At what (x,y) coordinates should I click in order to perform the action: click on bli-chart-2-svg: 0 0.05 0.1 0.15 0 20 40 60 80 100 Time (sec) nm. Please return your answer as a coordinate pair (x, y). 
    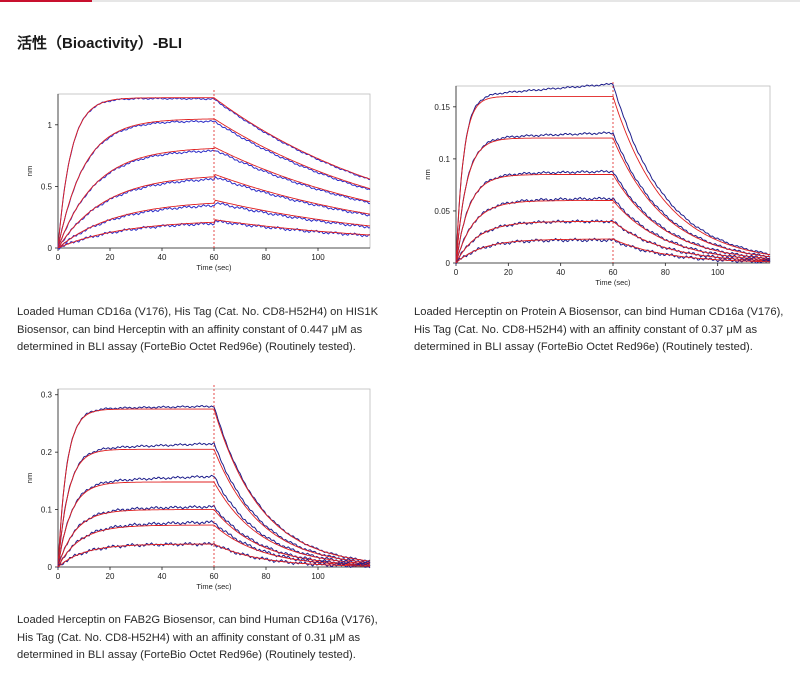
    Looking at the image, I should click on (597, 184).